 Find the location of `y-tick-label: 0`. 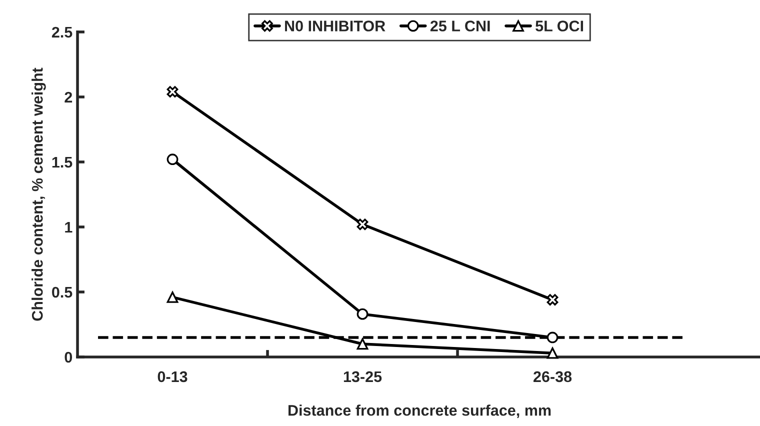

y-tick-label: 0 is located at coordinates (68, 357).